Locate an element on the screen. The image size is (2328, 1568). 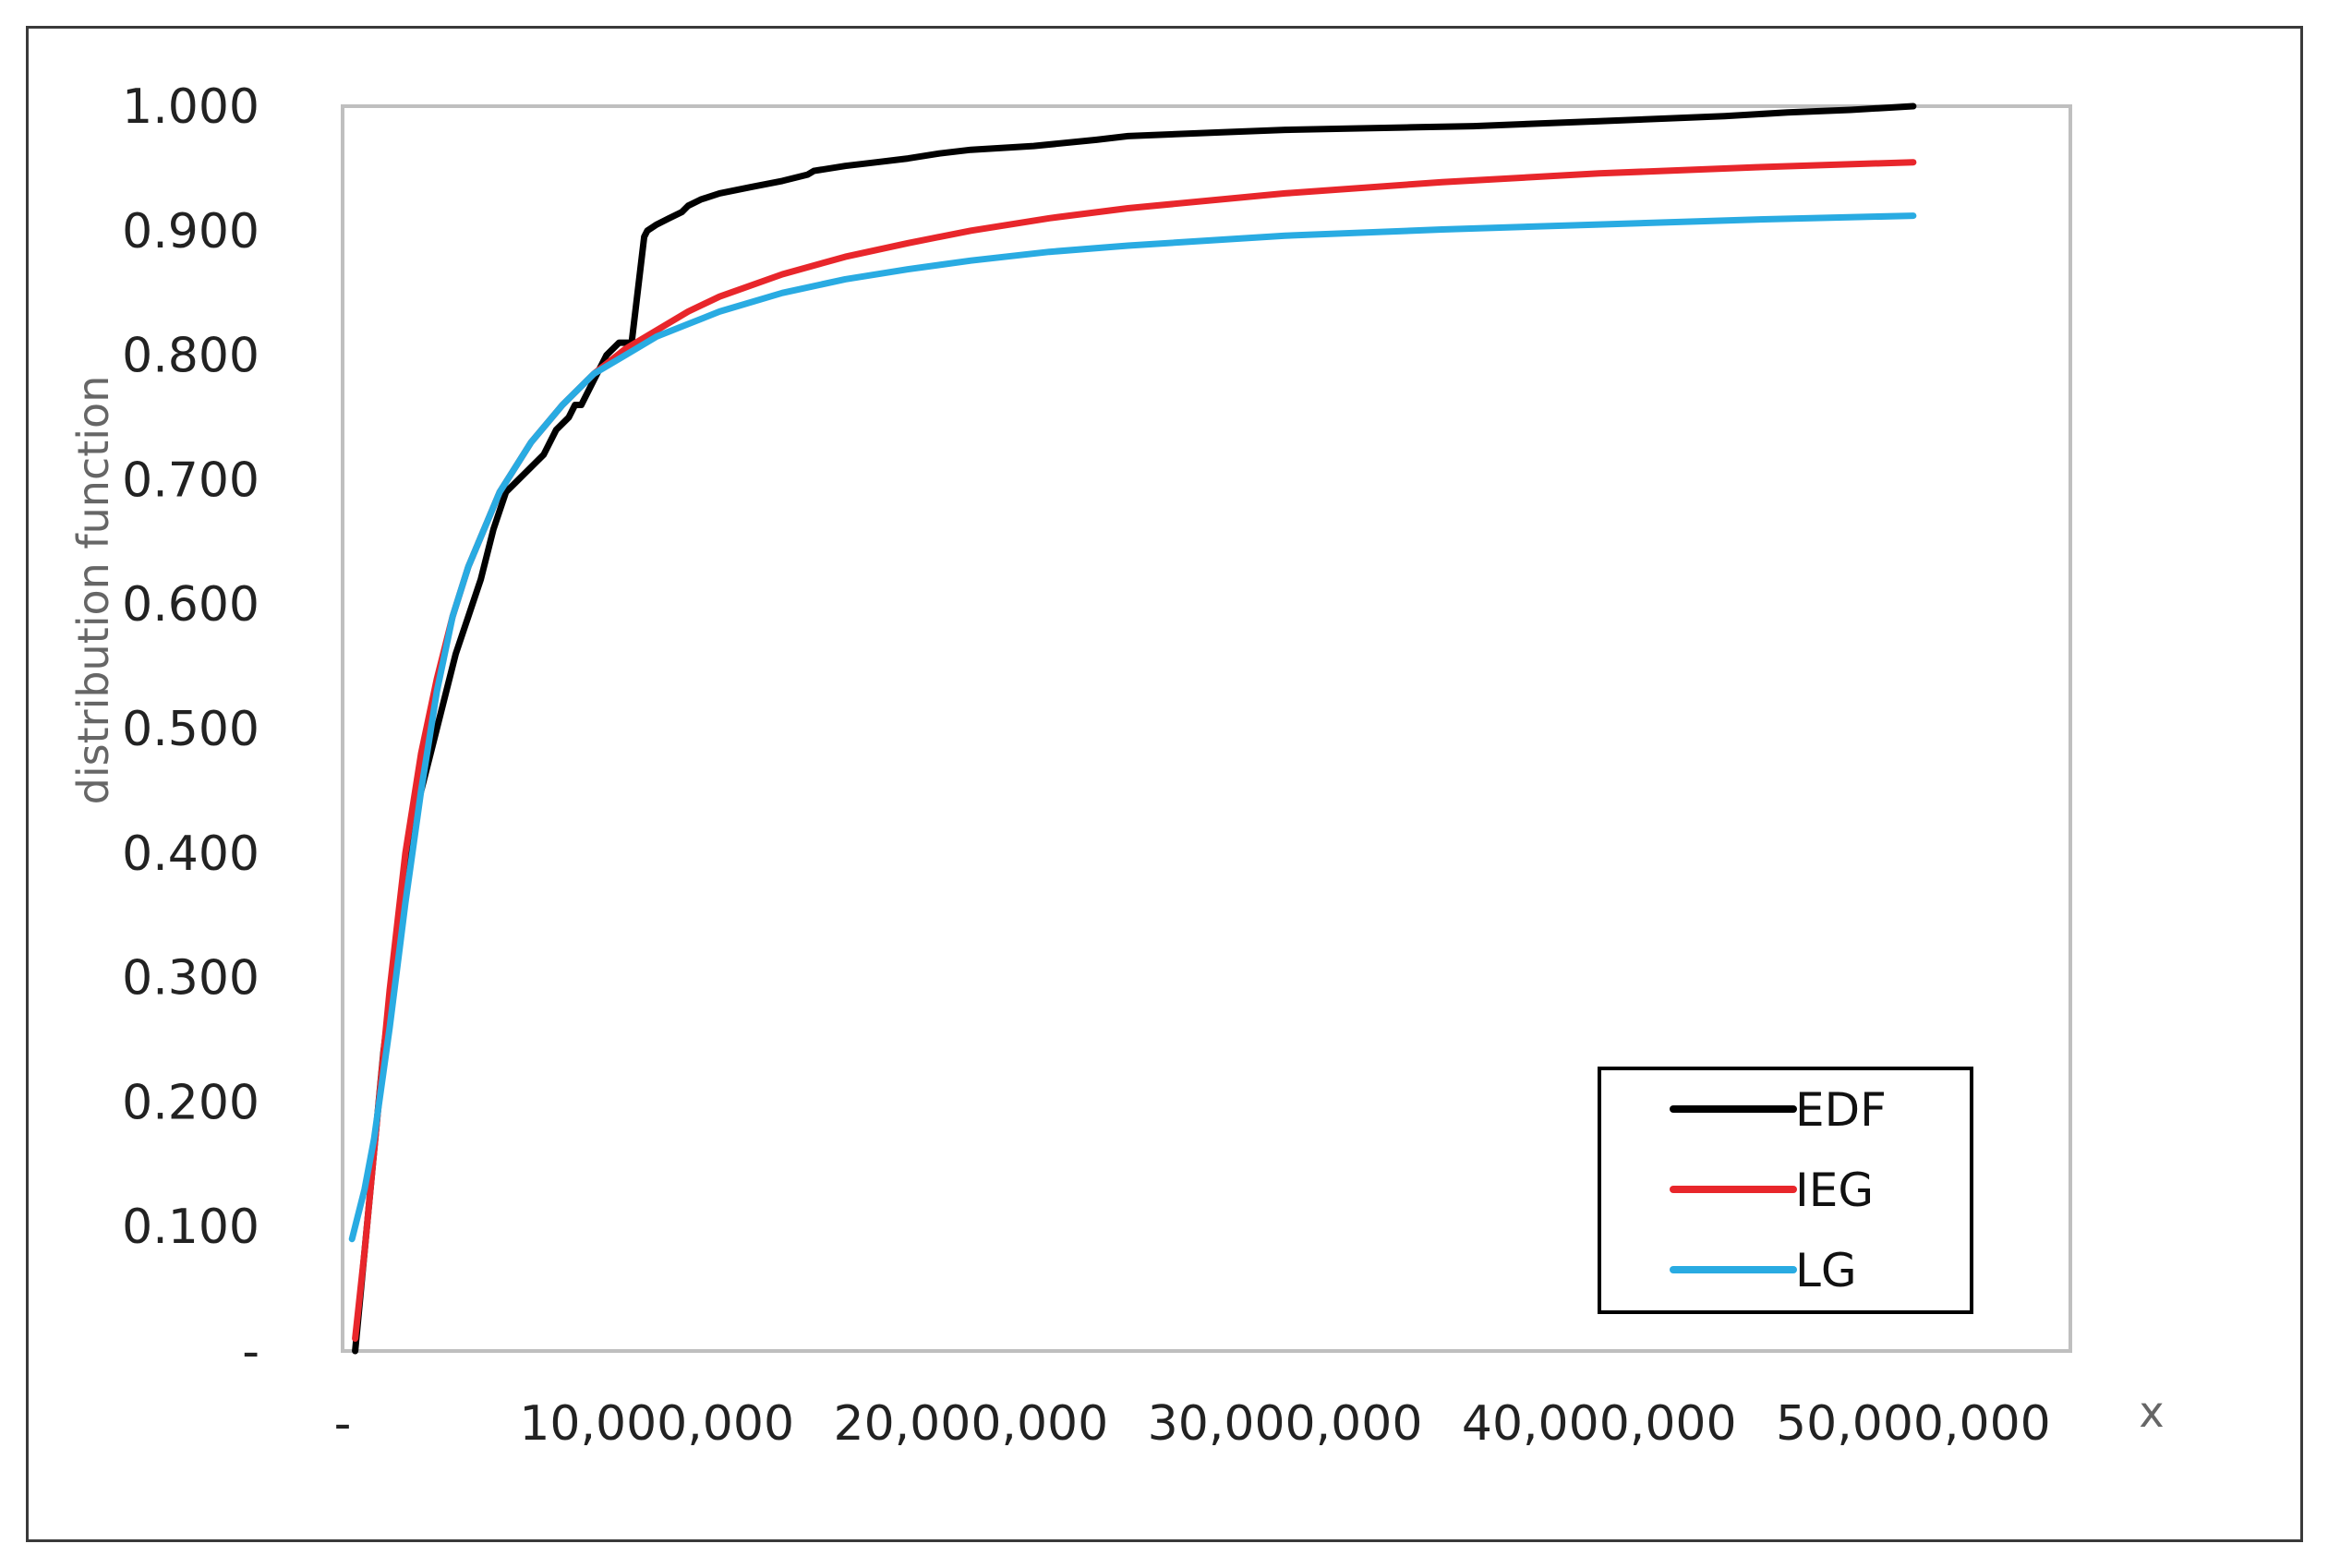
y-axis-title: distribution function is located at coordinates (93, 590).